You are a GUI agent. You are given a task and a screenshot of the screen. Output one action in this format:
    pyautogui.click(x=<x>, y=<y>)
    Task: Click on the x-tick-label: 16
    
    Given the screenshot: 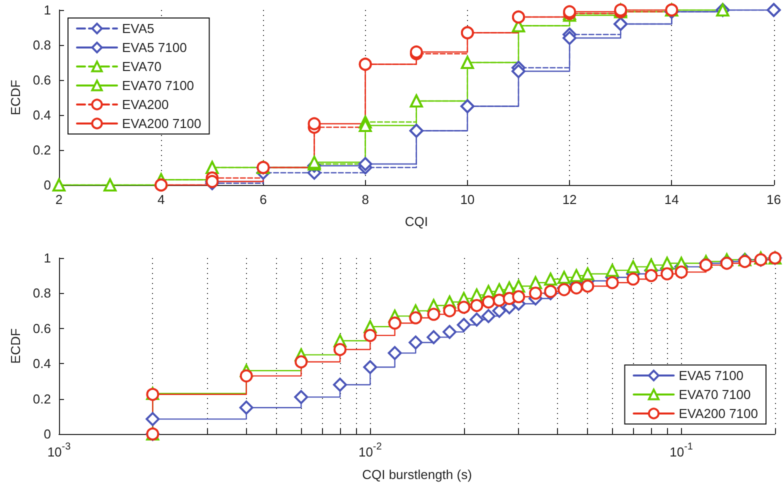 What is the action you would take?
    pyautogui.click(x=774, y=199)
    